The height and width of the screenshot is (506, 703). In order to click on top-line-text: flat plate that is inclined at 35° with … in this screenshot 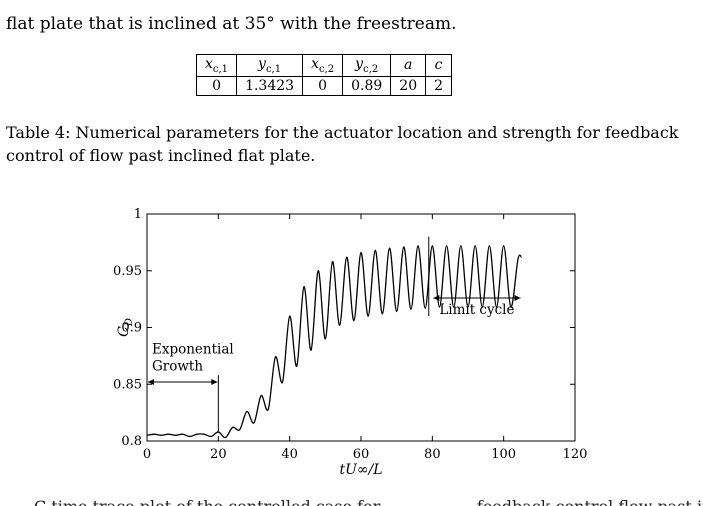, I will do `click(231, 24)`.